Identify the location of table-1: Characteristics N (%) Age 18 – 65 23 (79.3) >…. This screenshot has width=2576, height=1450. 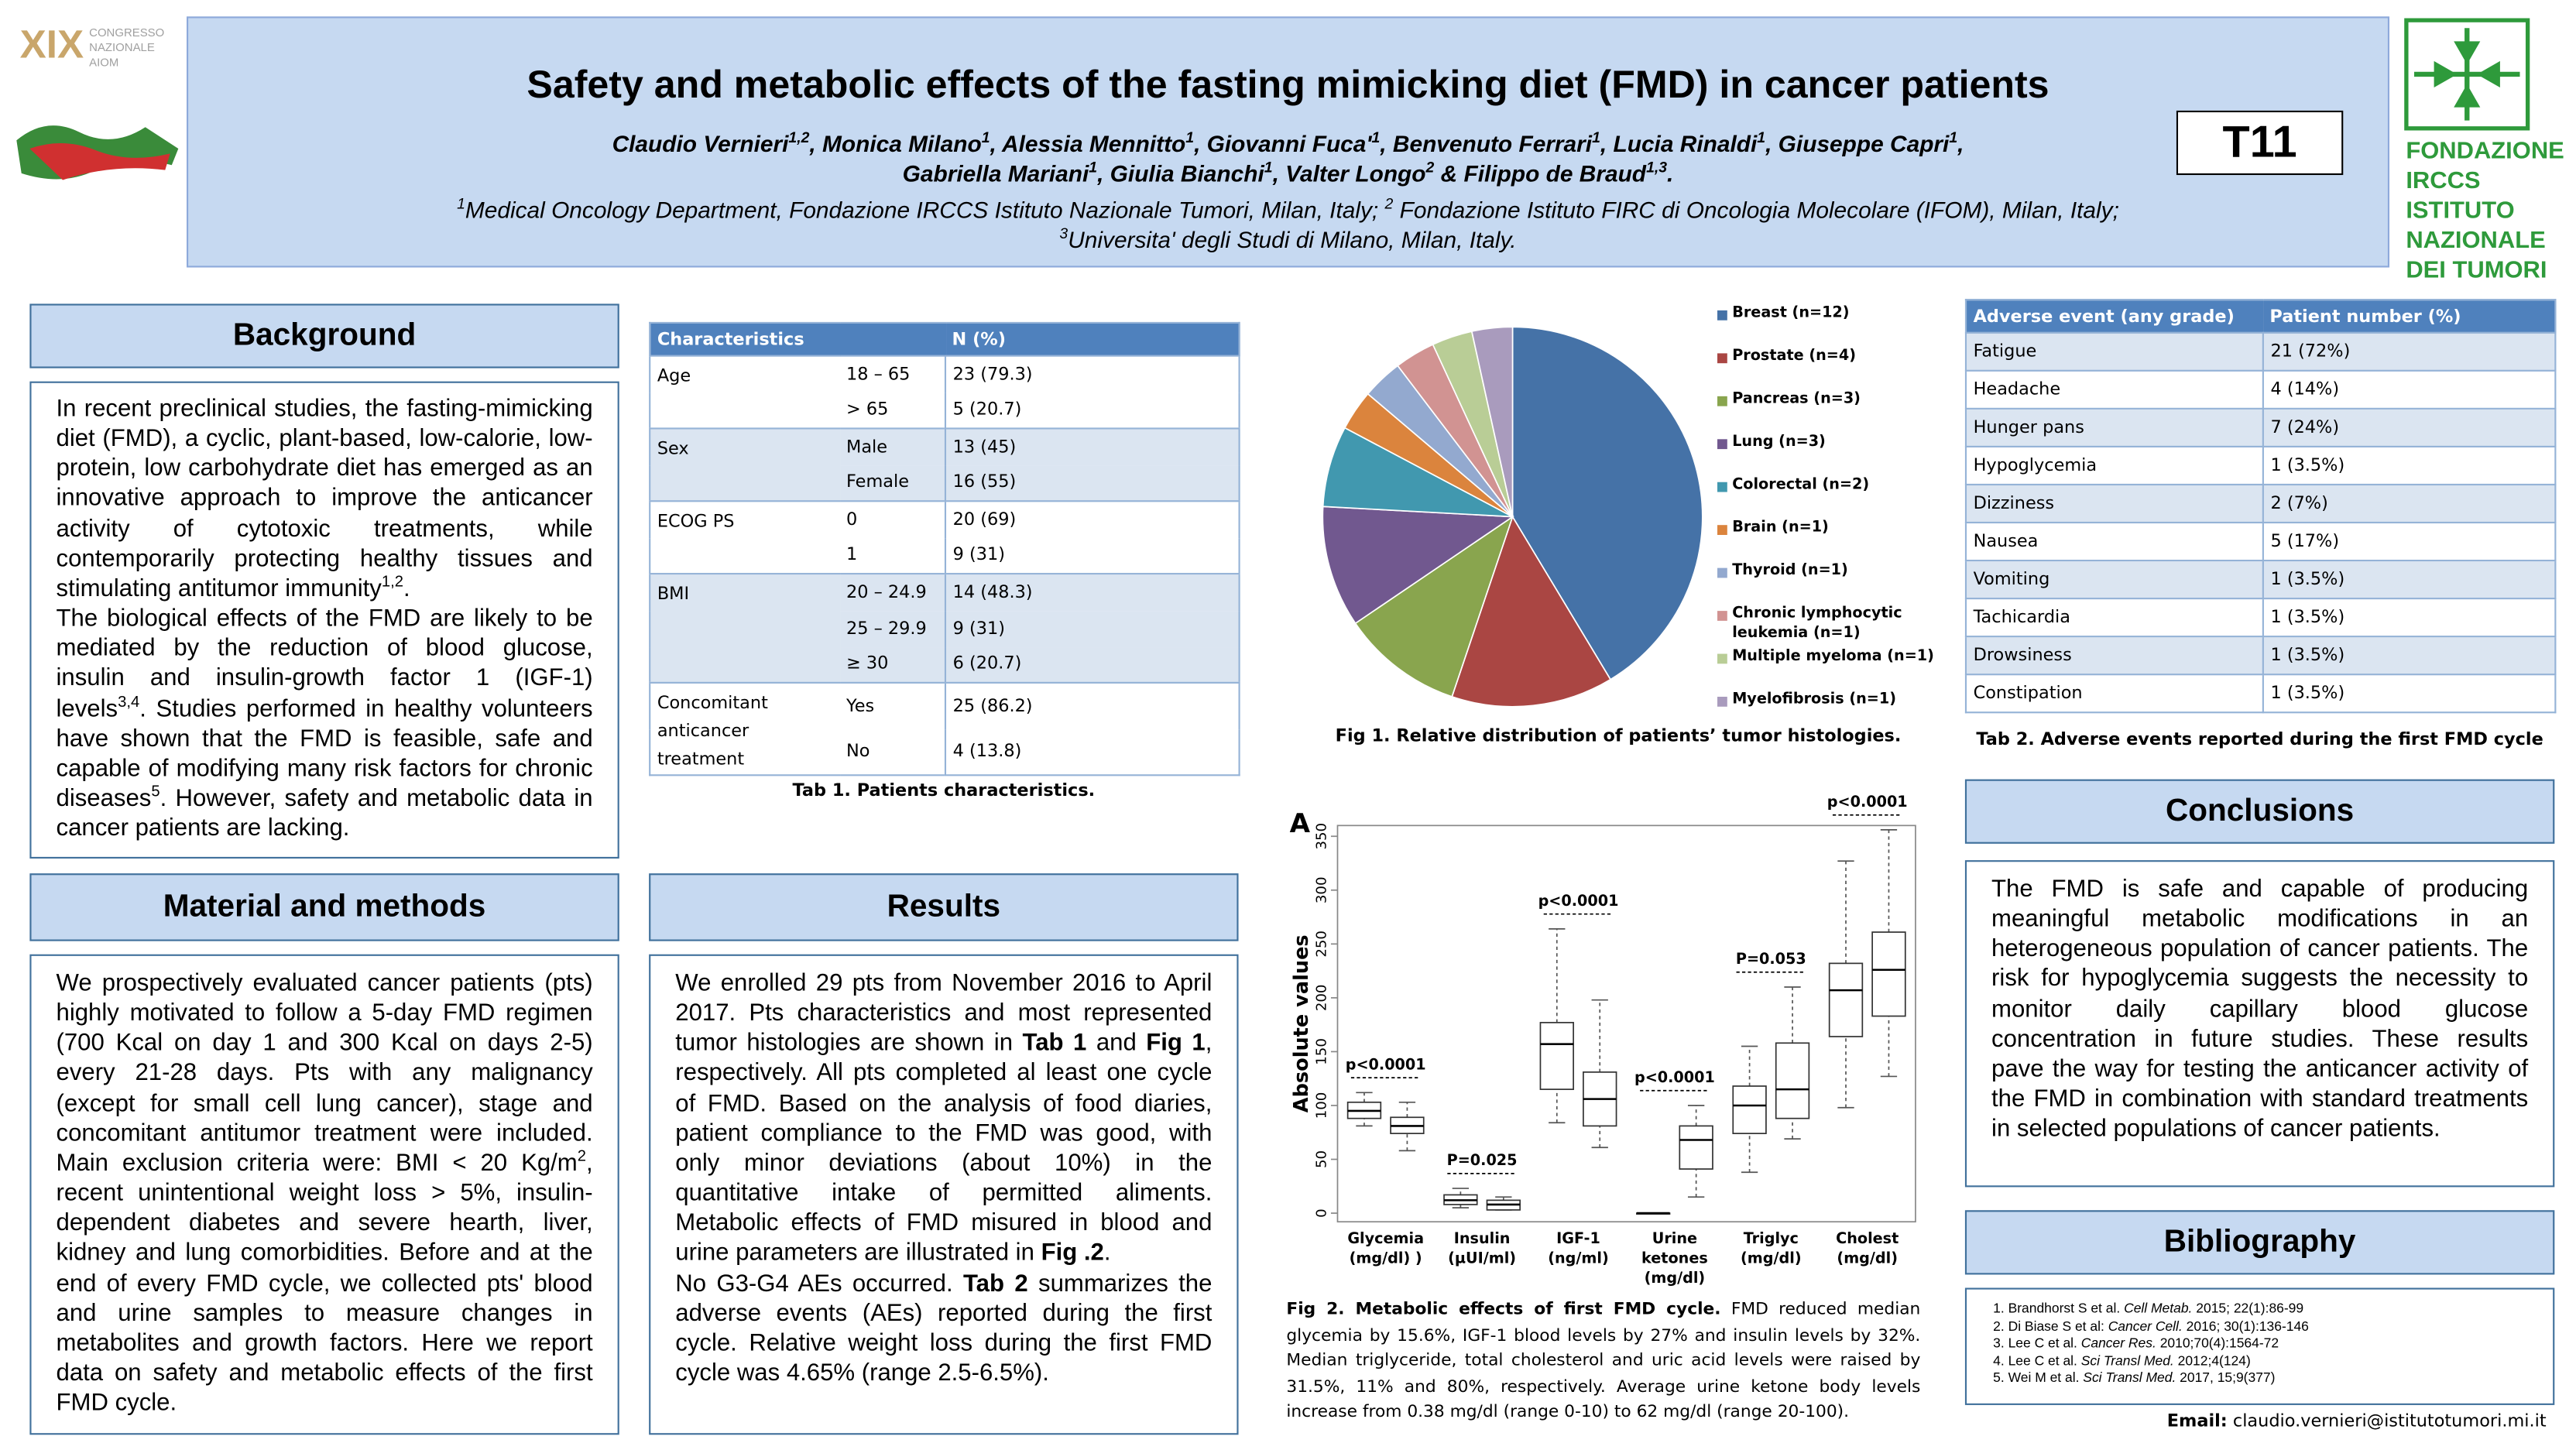
(944, 548).